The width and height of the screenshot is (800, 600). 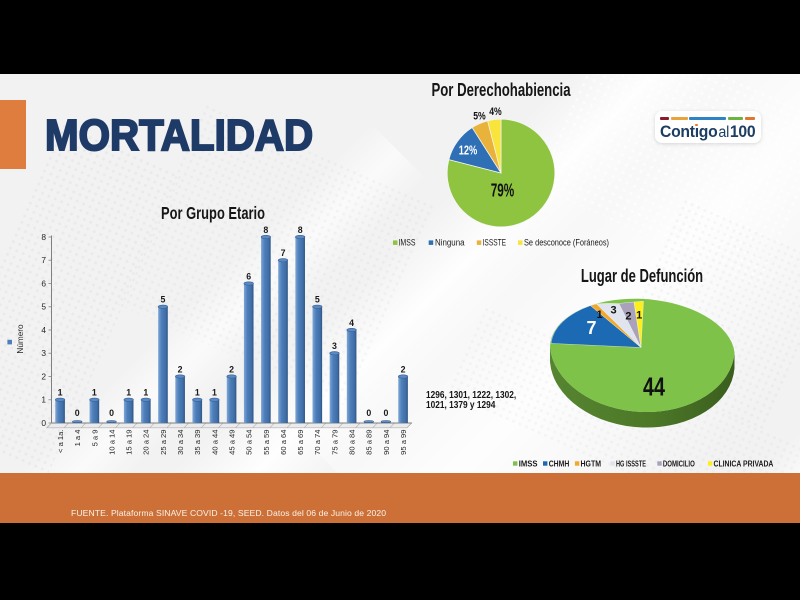 I want to click on svg-text: 30 a 34, so click(x=180, y=442).